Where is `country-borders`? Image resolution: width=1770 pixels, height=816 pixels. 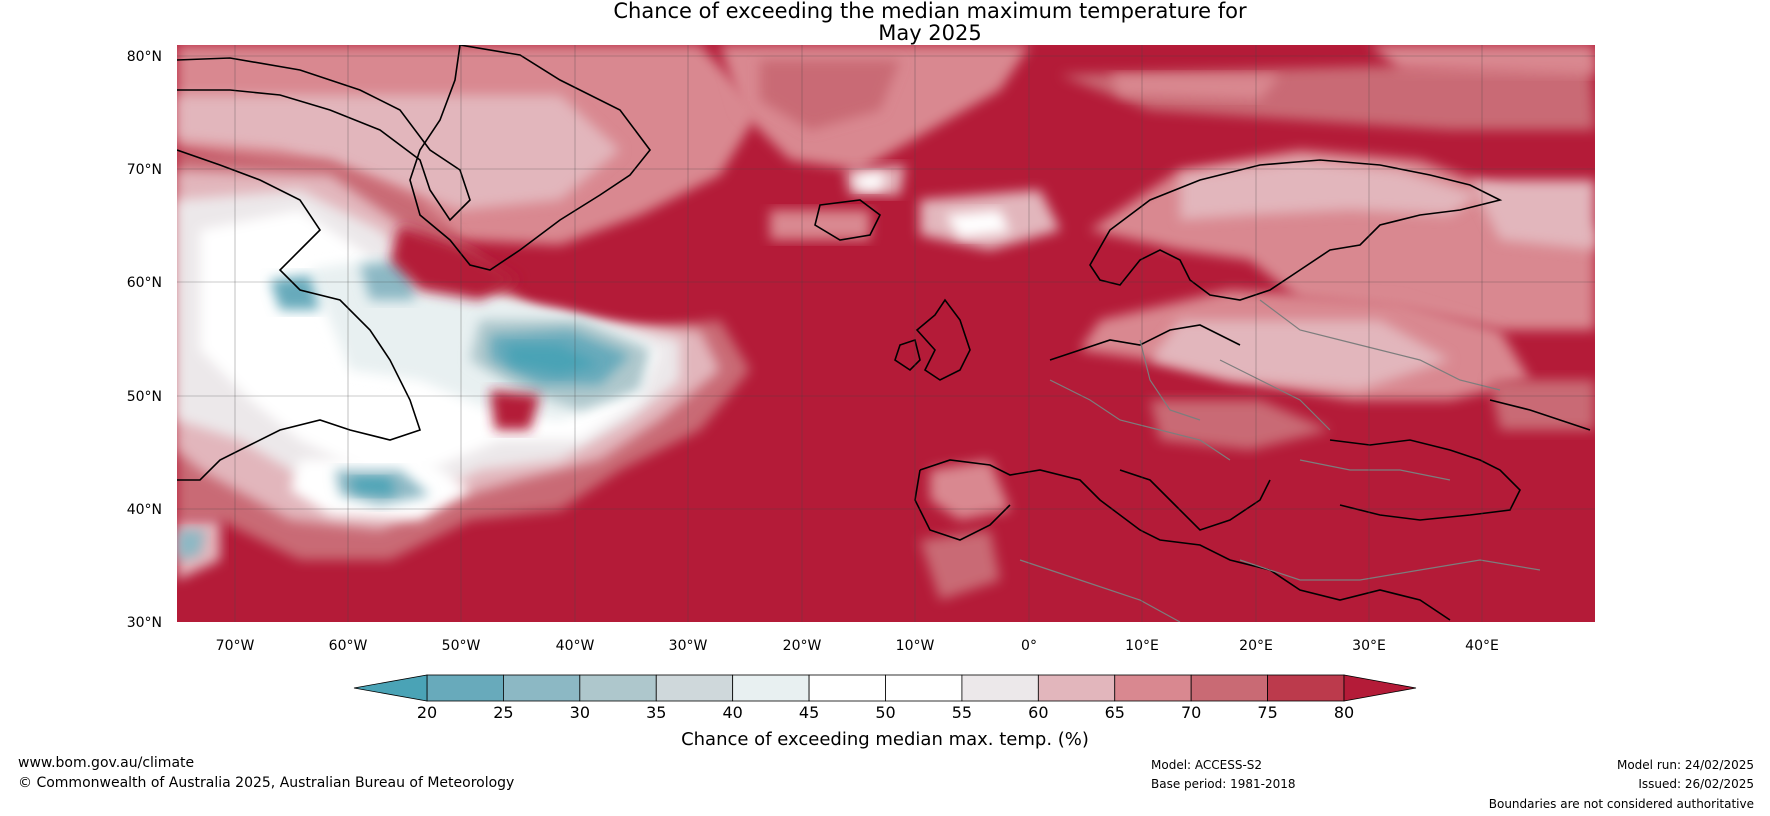
country-borders is located at coordinates (1280, 460).